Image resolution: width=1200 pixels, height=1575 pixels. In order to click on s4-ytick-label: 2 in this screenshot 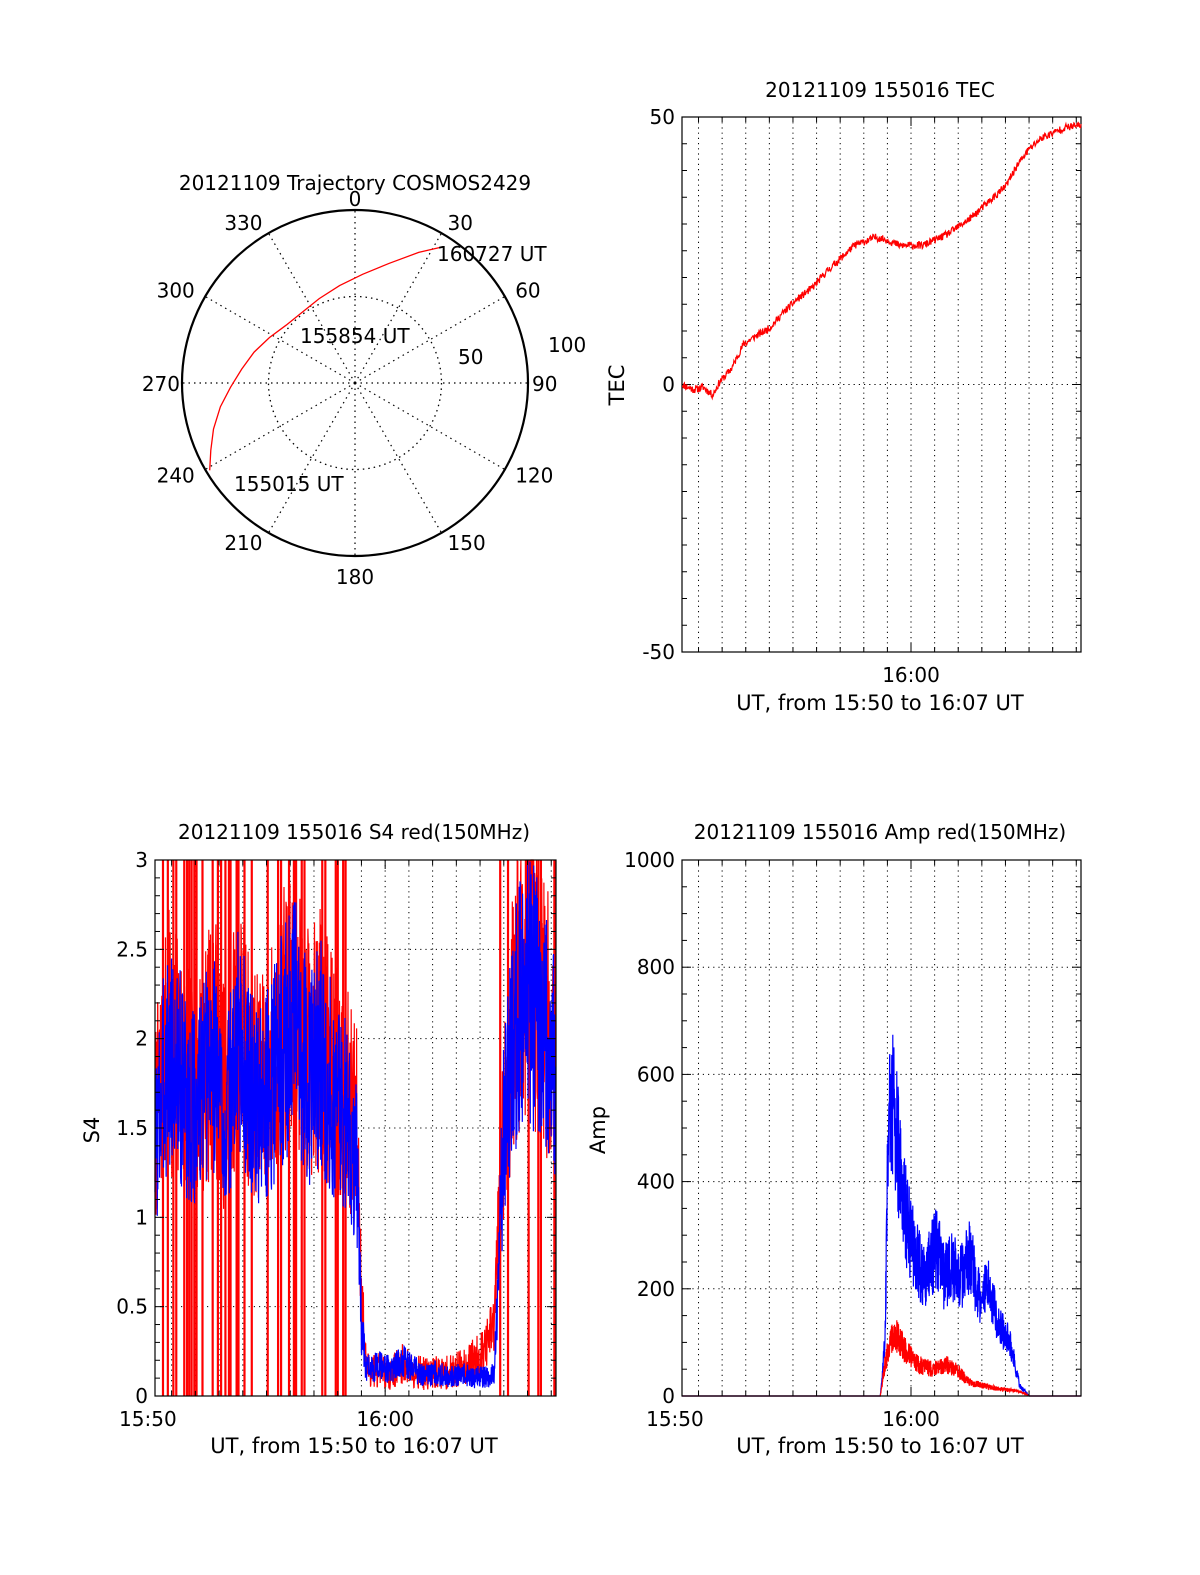, I will do `click(141, 1039)`.